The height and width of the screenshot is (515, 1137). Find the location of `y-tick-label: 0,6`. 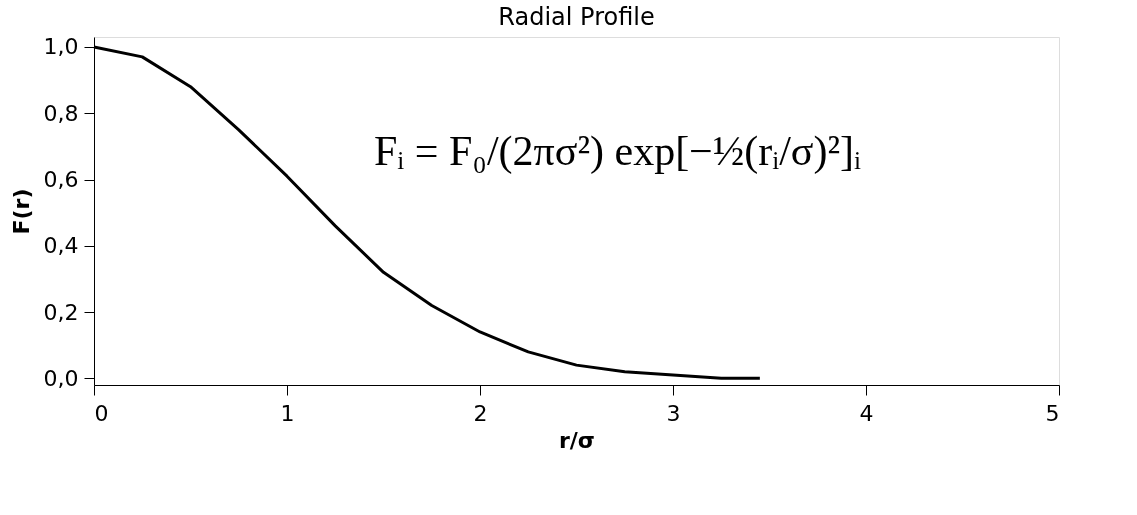

y-tick-label: 0,6 is located at coordinates (61, 180).